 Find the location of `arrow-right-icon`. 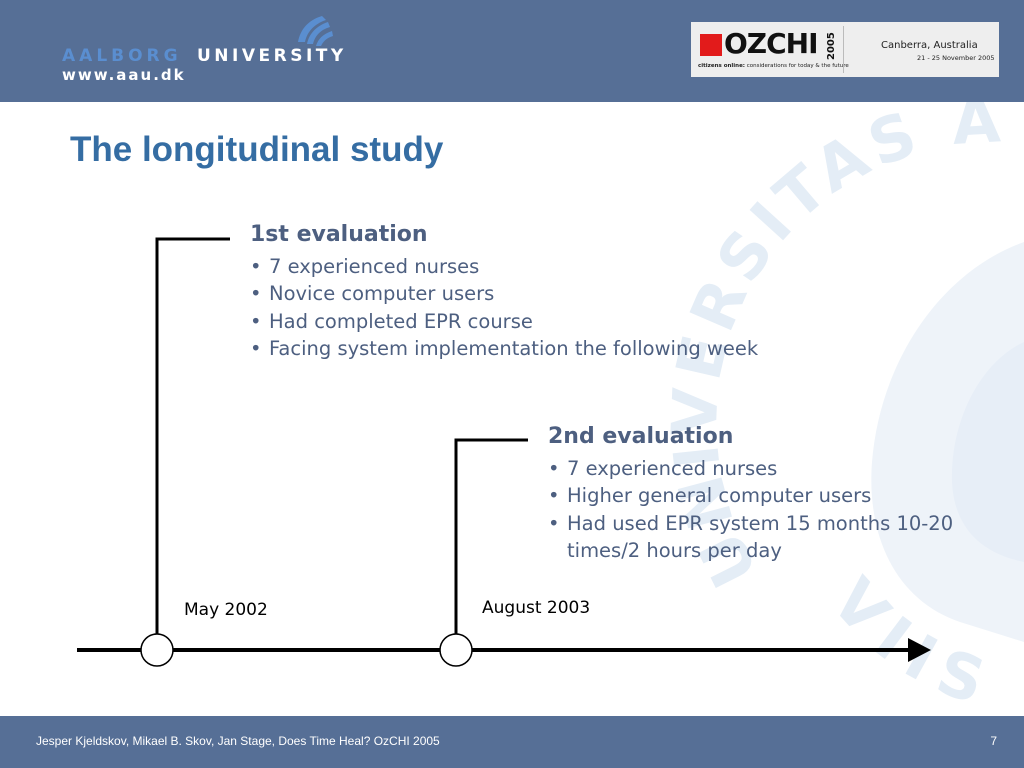

arrow-right-icon is located at coordinates (919, 650).